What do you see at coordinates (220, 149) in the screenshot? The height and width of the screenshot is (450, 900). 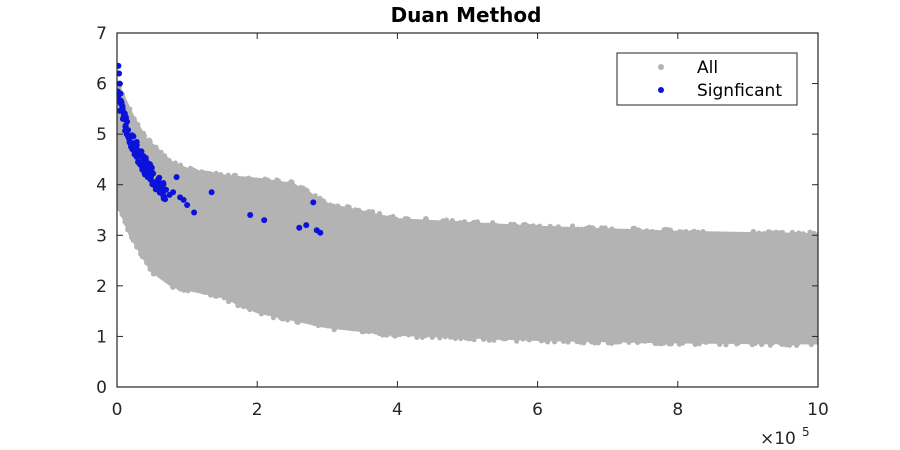 I see `significant-series-points` at bounding box center [220, 149].